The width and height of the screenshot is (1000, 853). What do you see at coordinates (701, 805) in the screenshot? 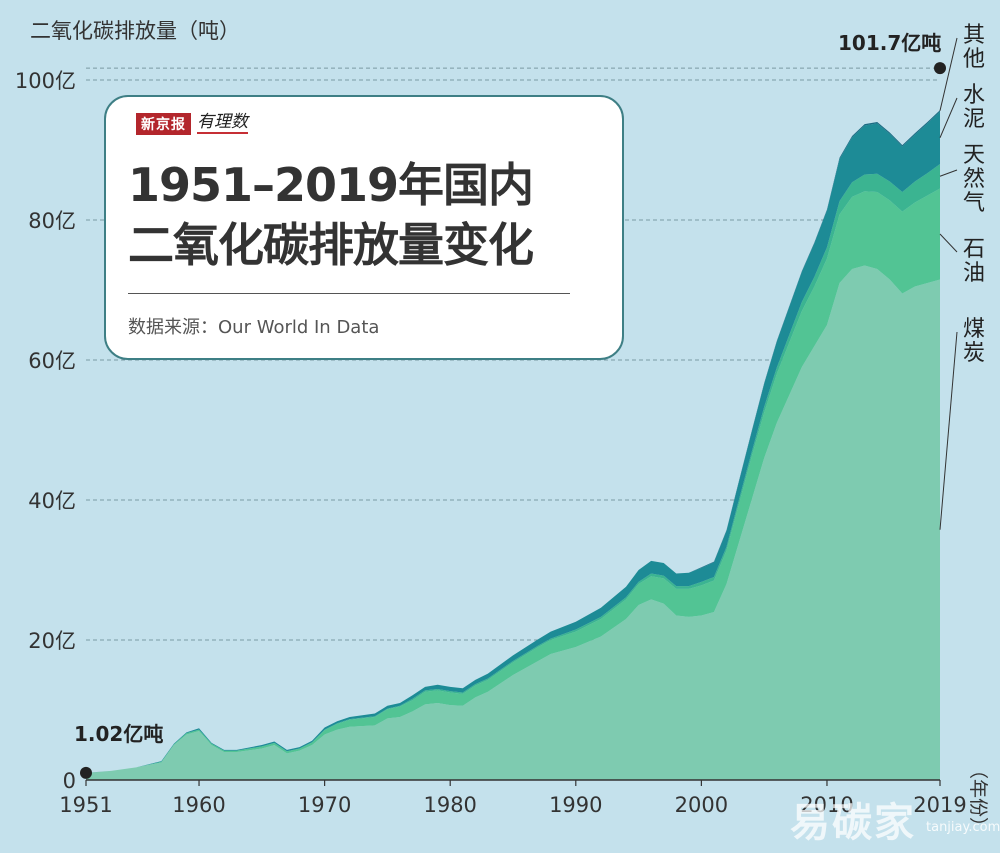
I see `x-tick-label: 2000` at bounding box center [701, 805].